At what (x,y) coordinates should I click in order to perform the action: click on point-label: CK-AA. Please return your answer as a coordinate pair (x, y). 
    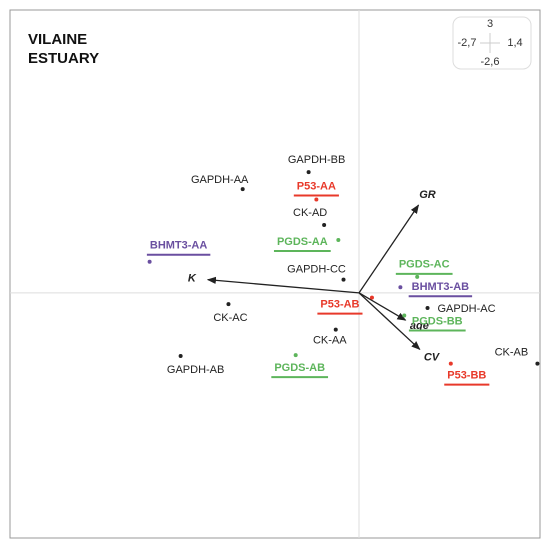
    Looking at the image, I should click on (330, 341).